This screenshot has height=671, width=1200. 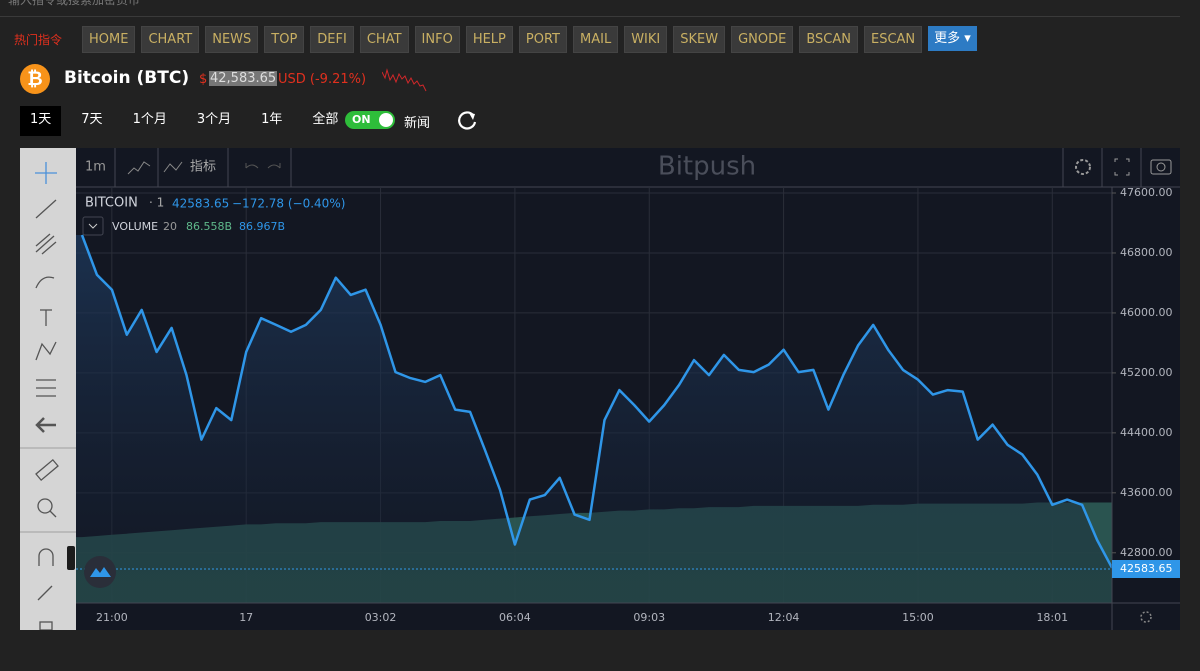 I want to click on nav-button: CHART, so click(x=170, y=39).